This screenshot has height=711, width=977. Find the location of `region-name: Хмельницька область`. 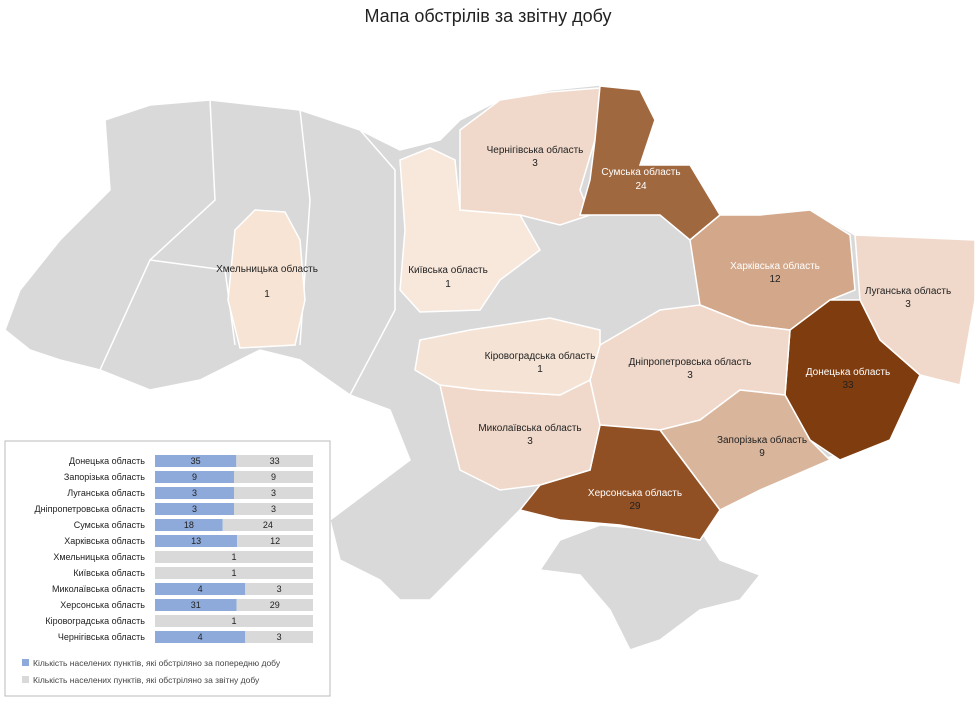

region-name: Хмельницька область is located at coordinates (267, 269).